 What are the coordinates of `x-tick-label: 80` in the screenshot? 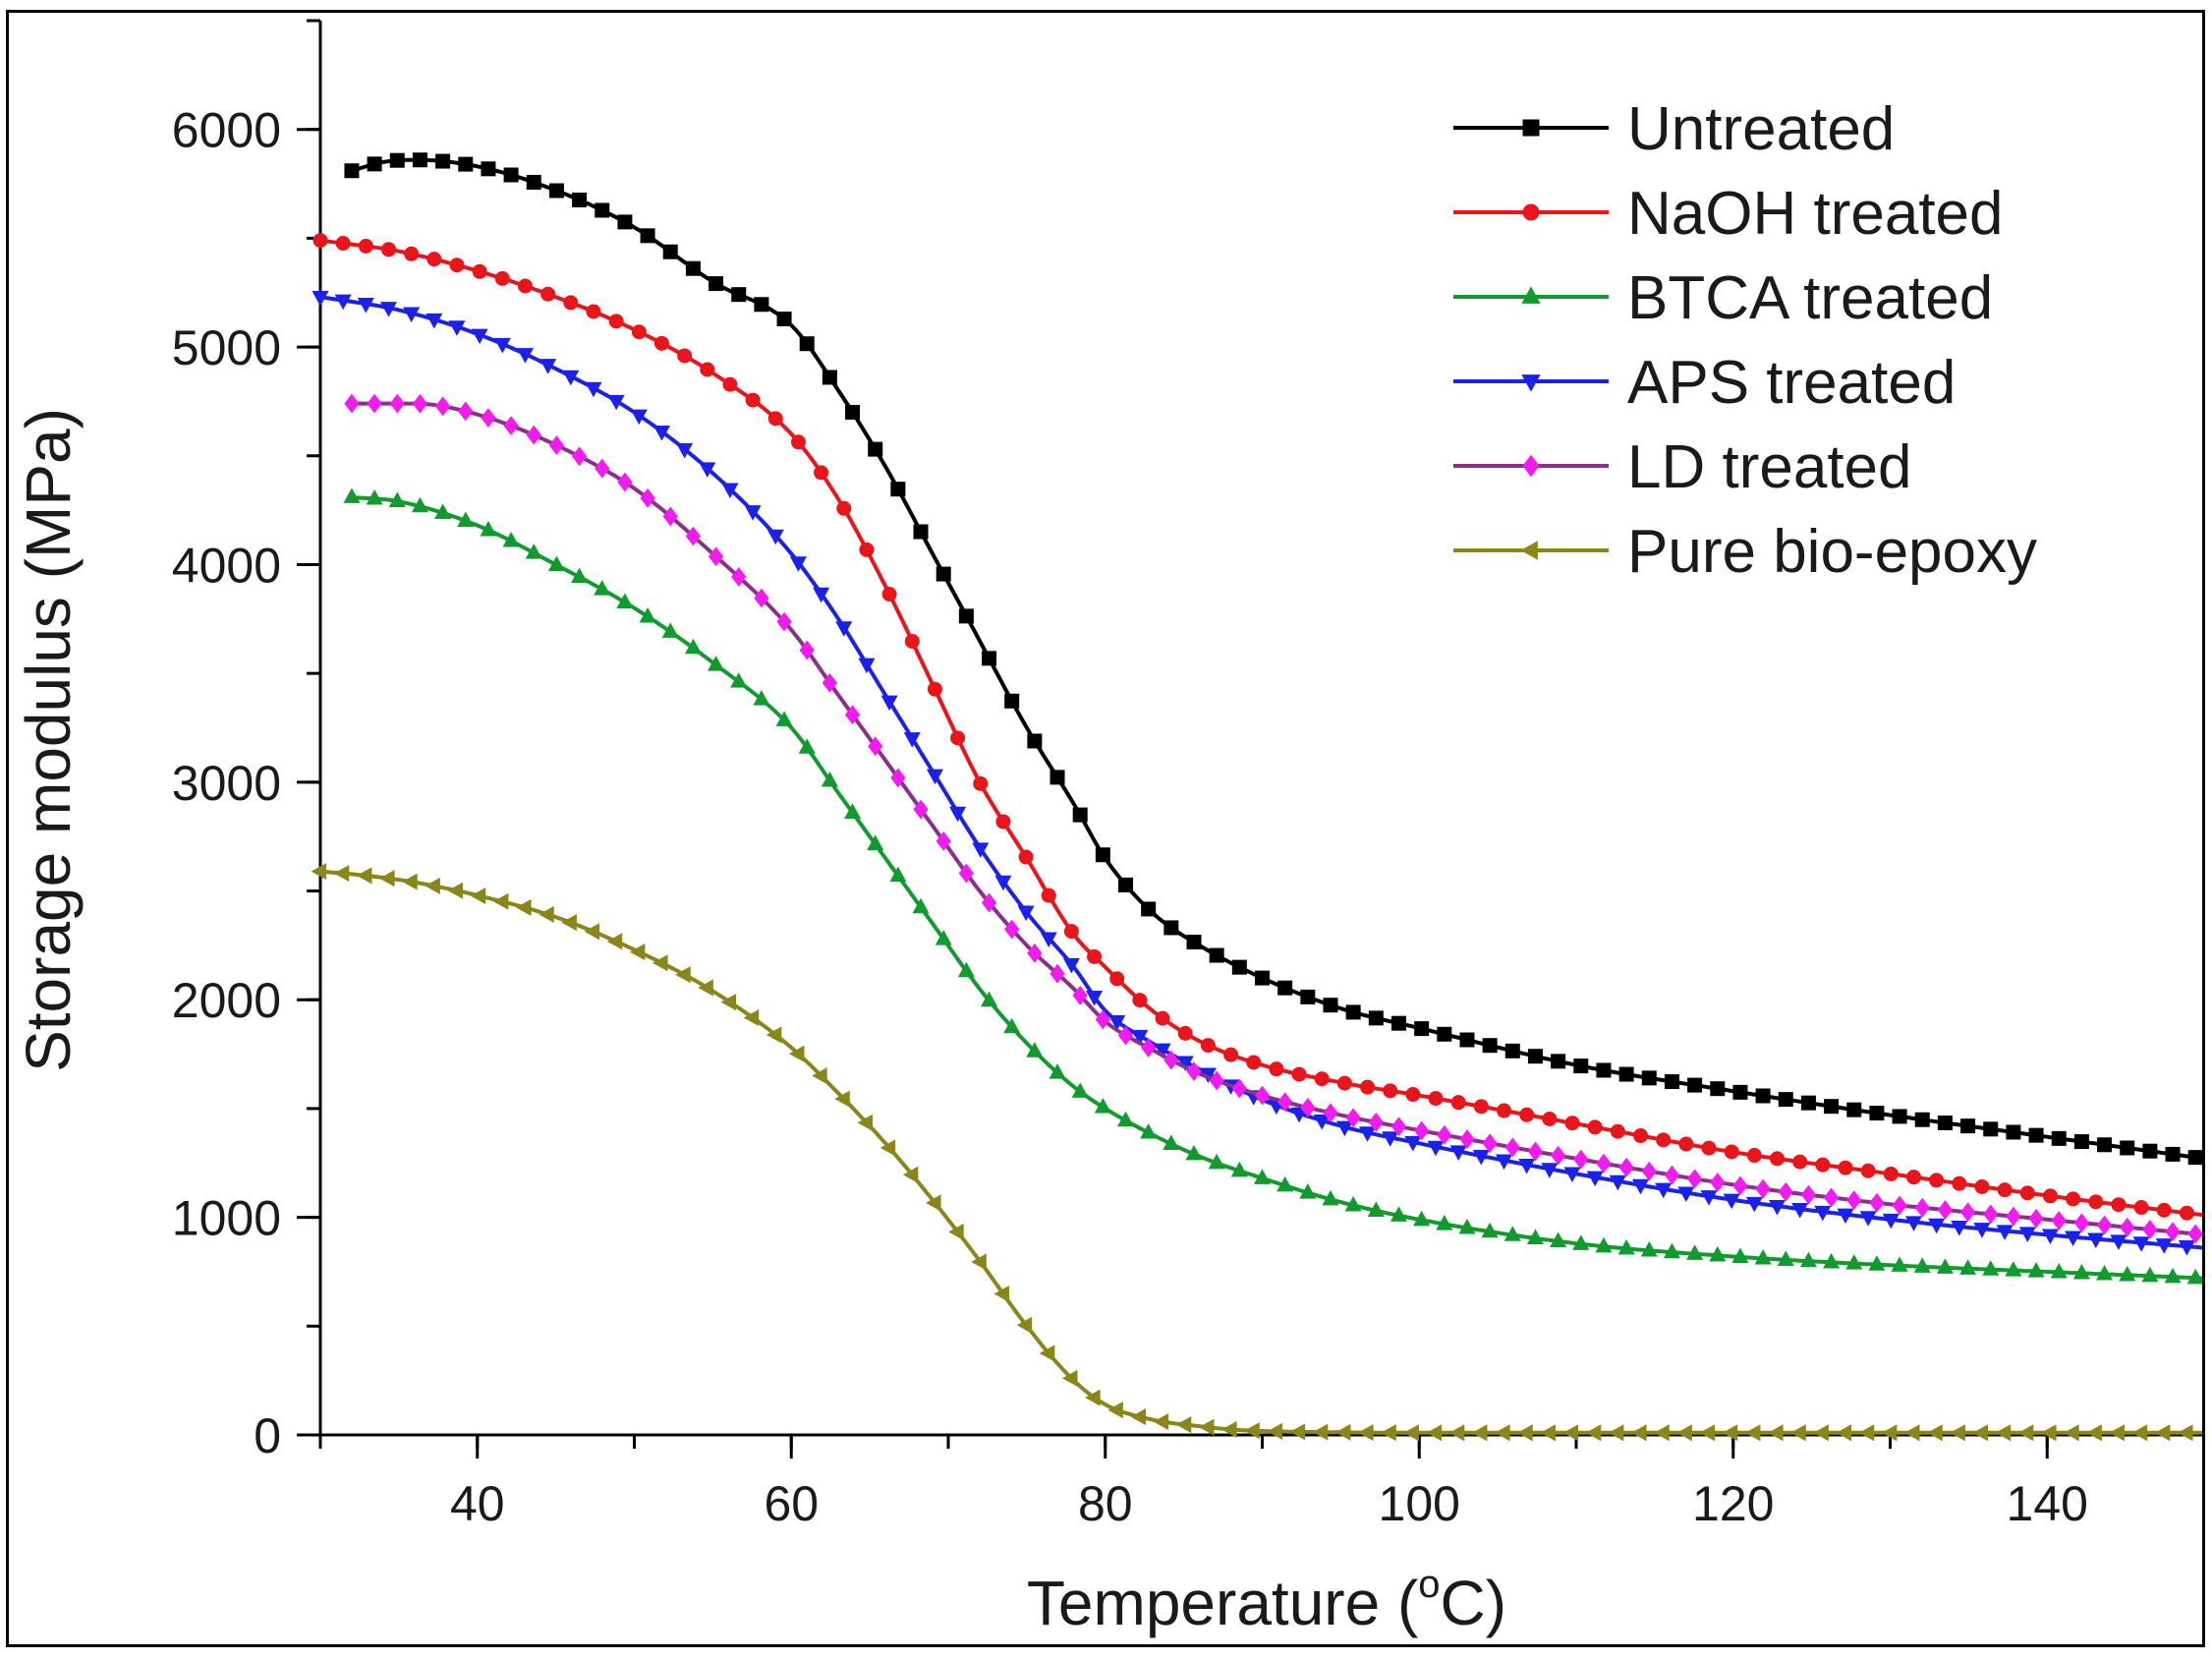 It's located at (1105, 1503).